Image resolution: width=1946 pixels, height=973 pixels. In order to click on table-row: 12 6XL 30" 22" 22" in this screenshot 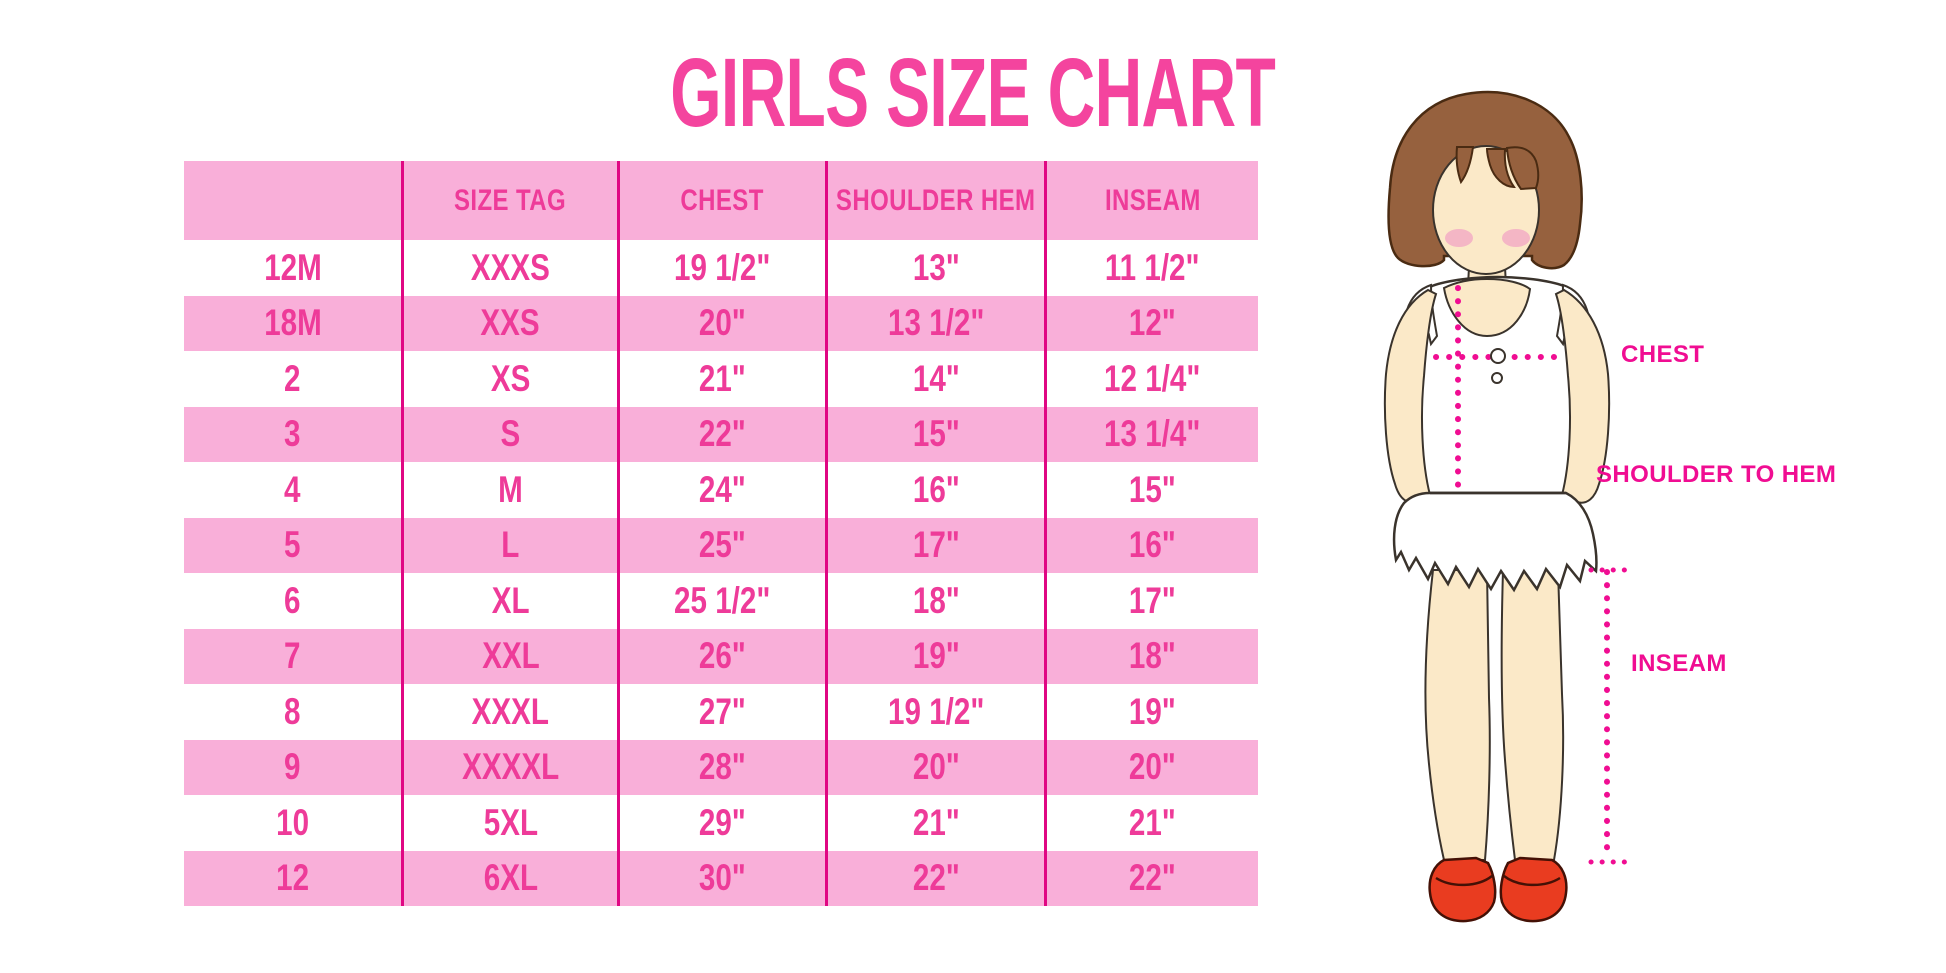, I will do `click(721, 878)`.